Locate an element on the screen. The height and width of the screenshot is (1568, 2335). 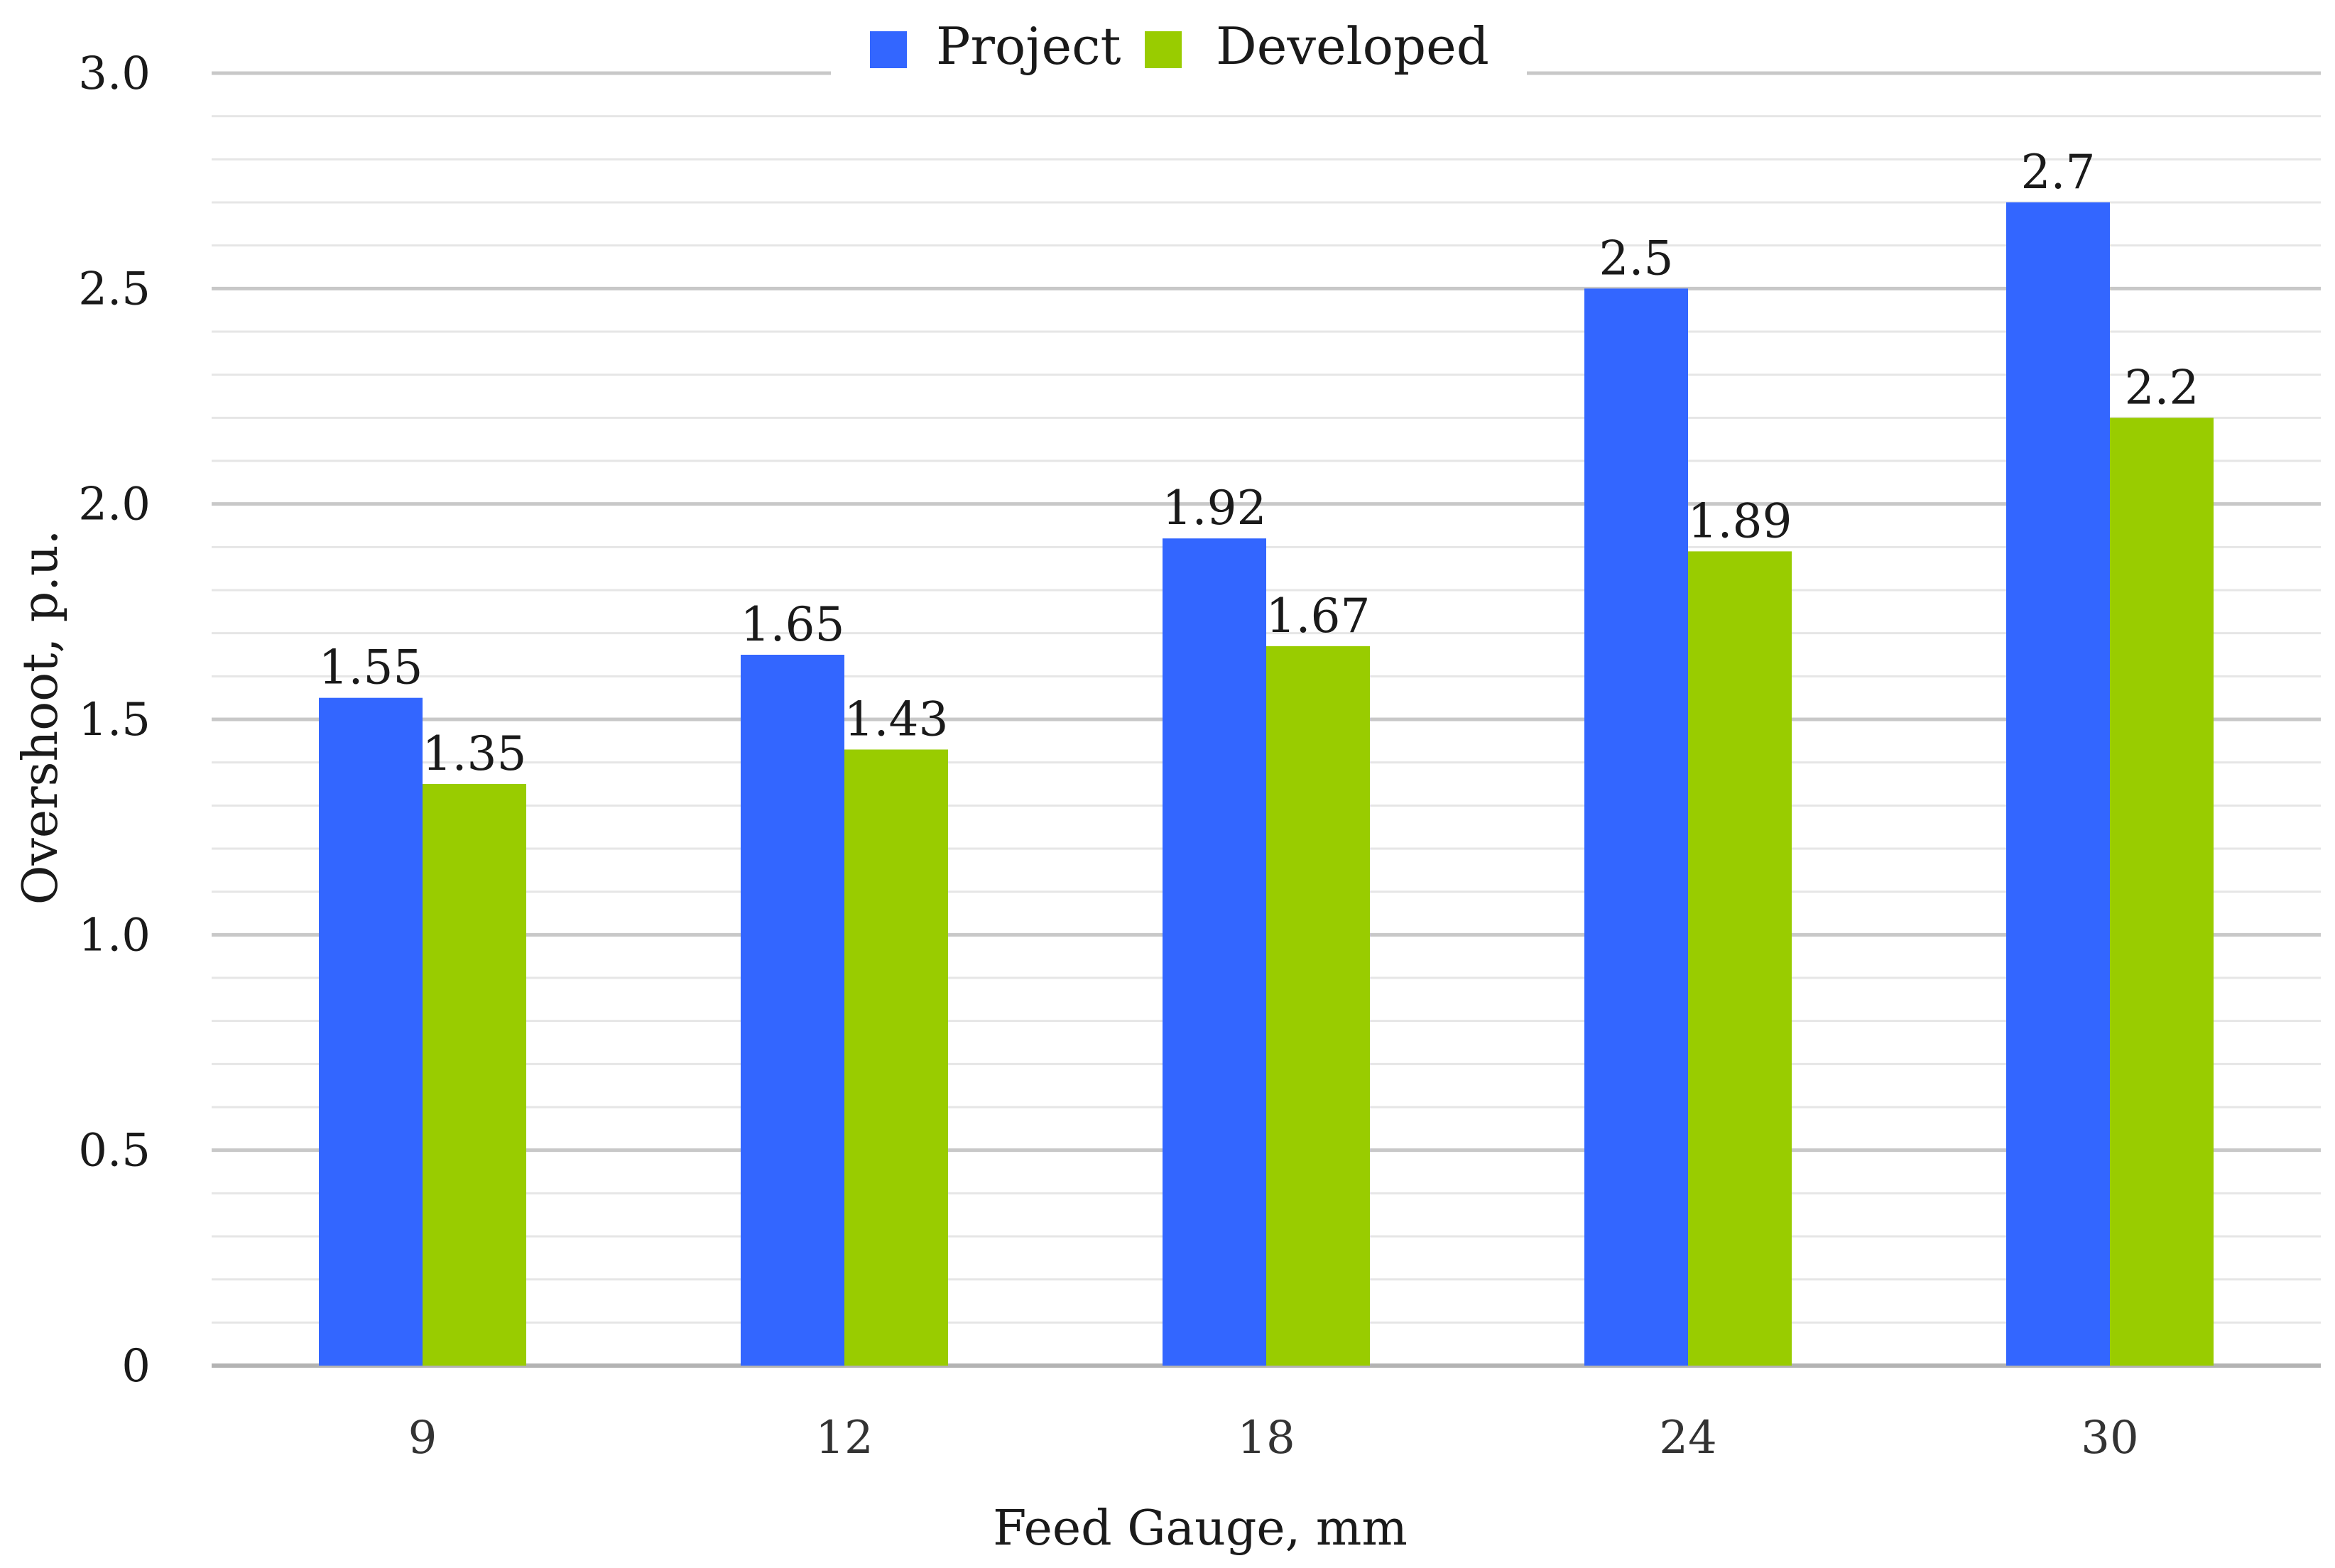
y-axis-title: Overshoot, p.u. is located at coordinates (41, 718).